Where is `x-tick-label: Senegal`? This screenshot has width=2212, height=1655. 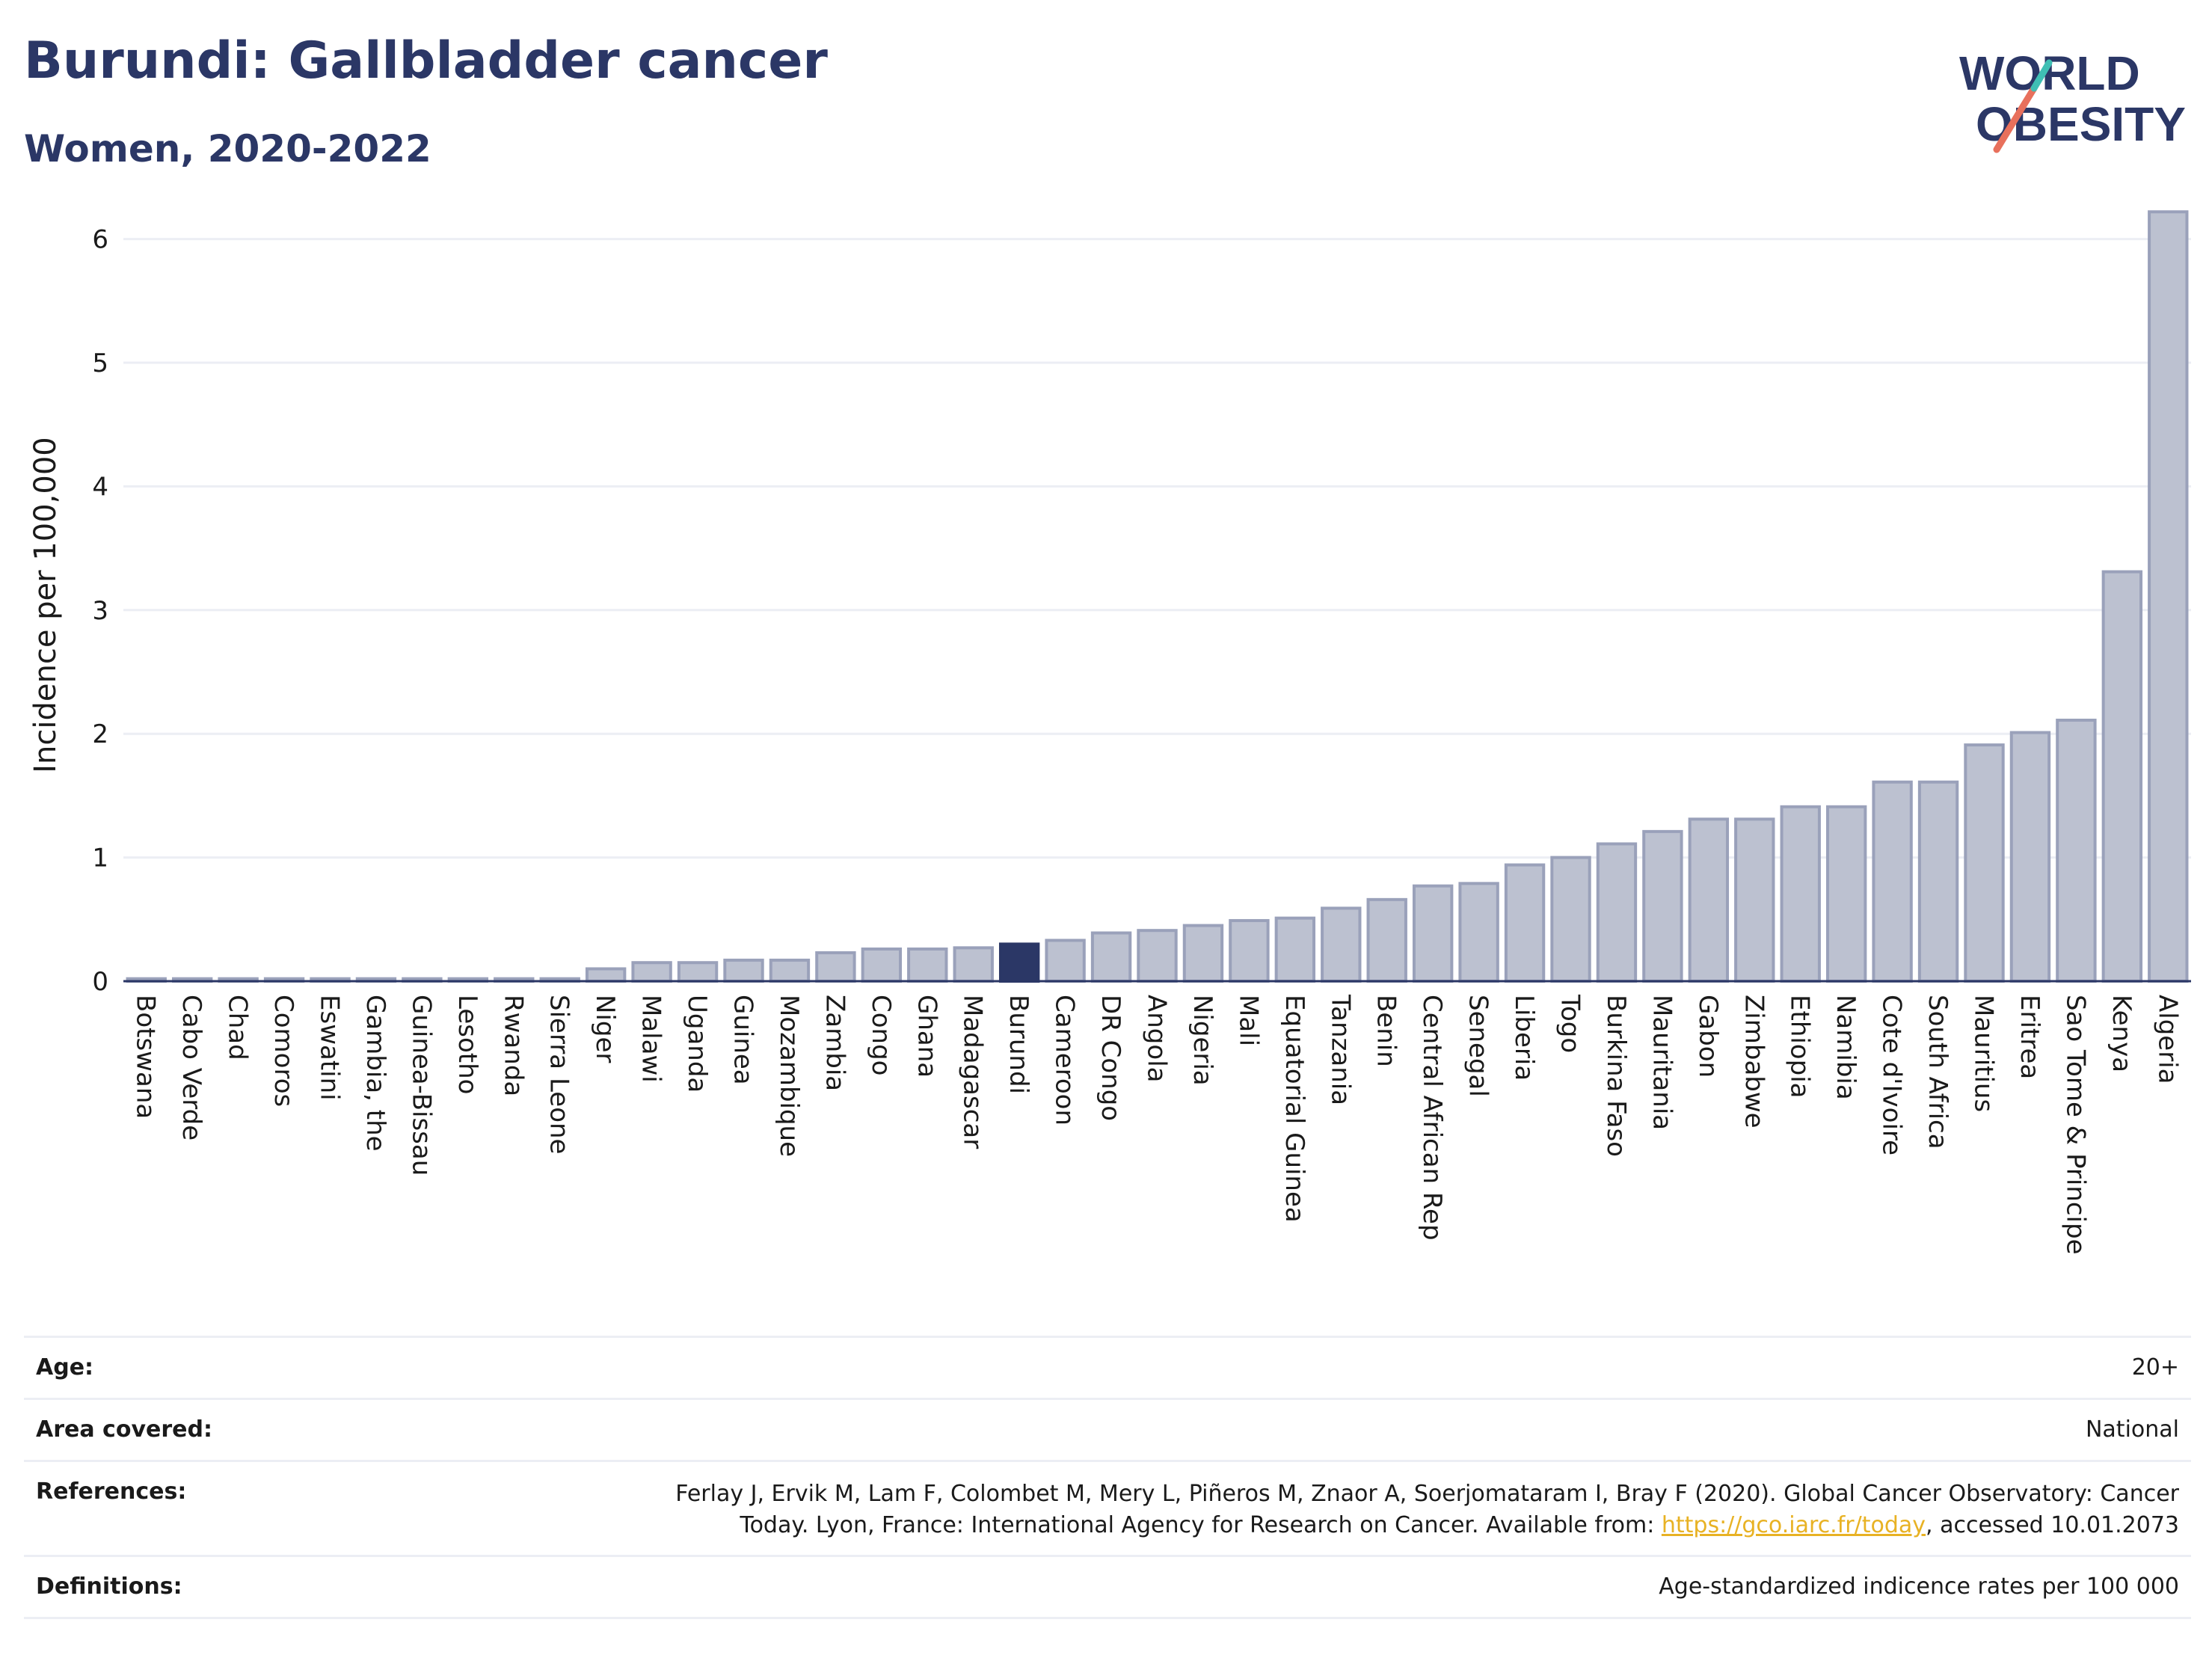
x-tick-label: Senegal is located at coordinates (1478, 1046).